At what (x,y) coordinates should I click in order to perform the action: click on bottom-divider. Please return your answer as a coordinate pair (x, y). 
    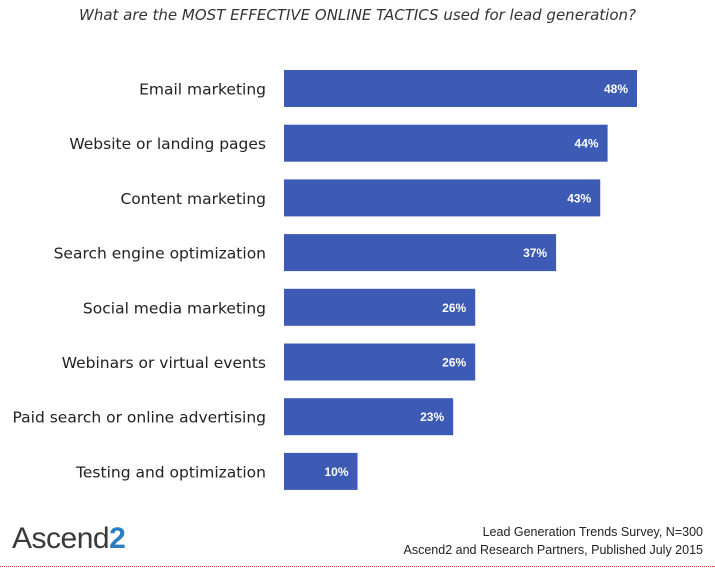
    Looking at the image, I should click on (357, 566).